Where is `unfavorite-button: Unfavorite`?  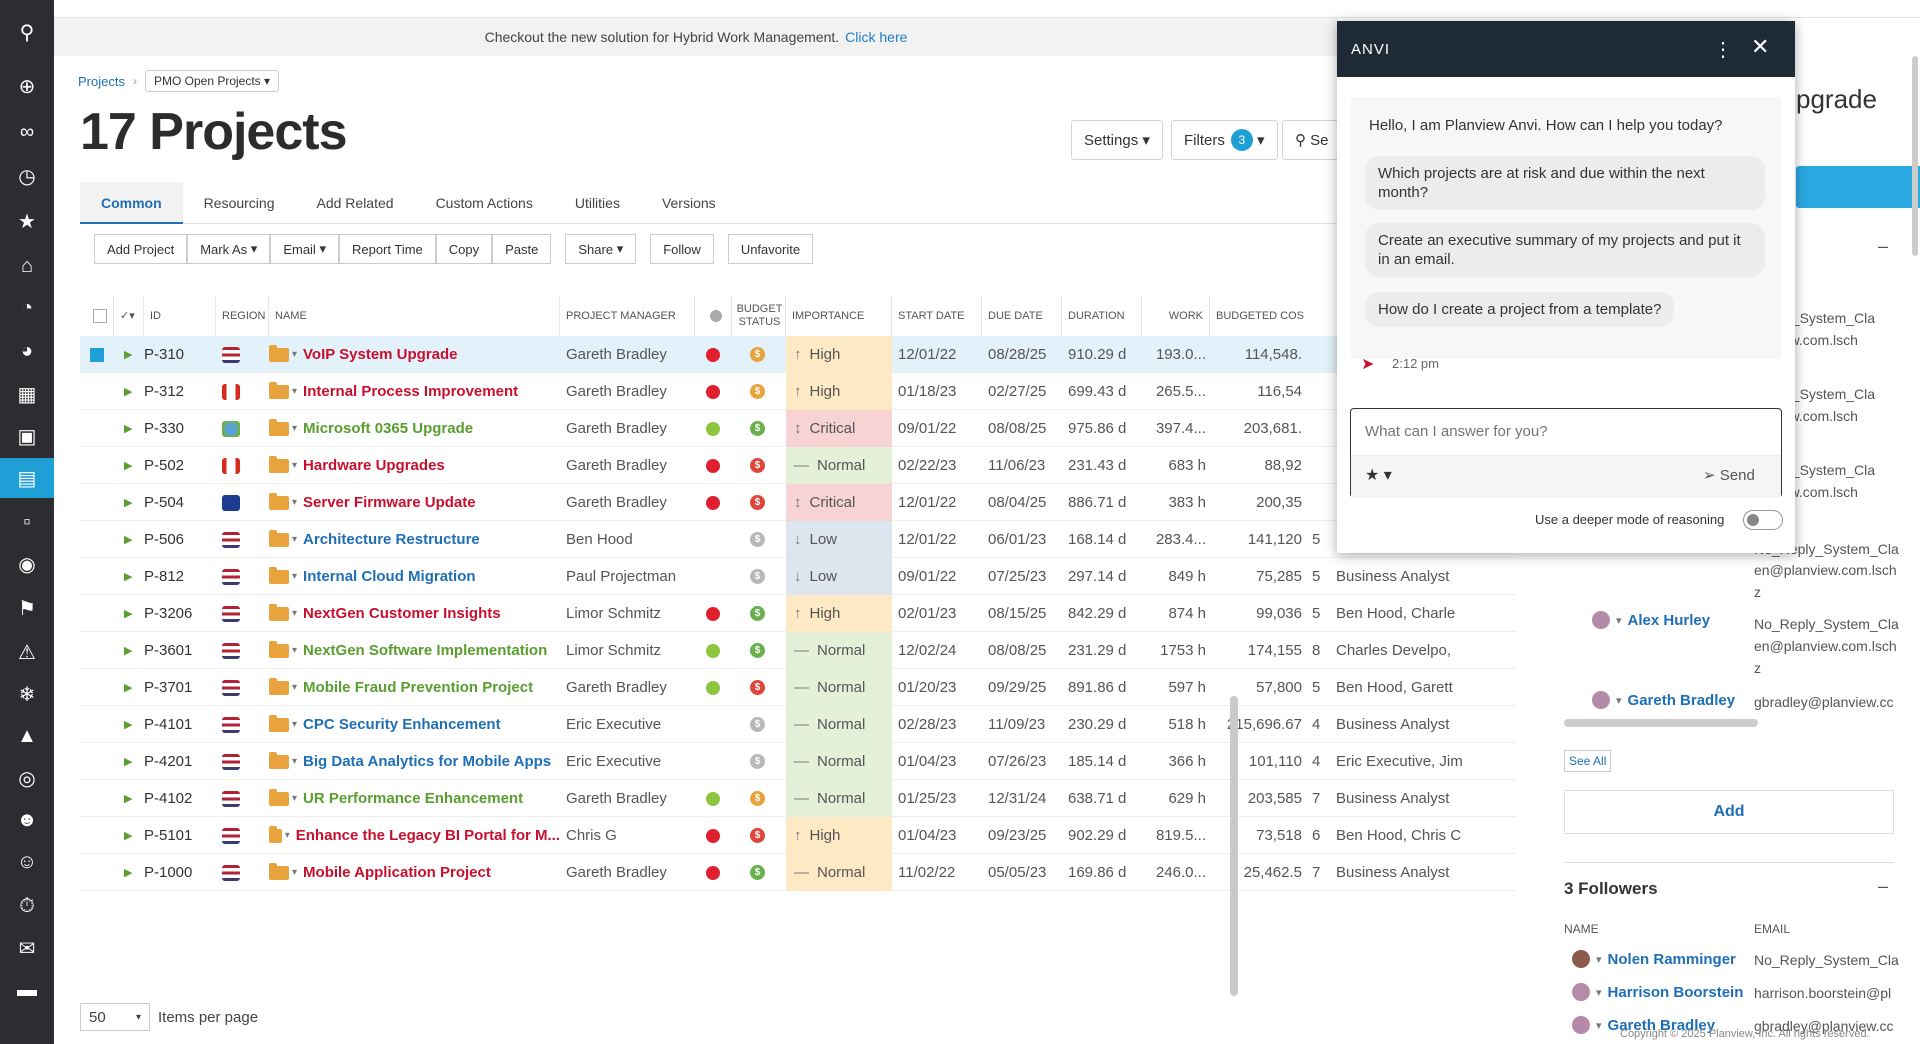
unfavorite-button: Unfavorite is located at coordinates (770, 249).